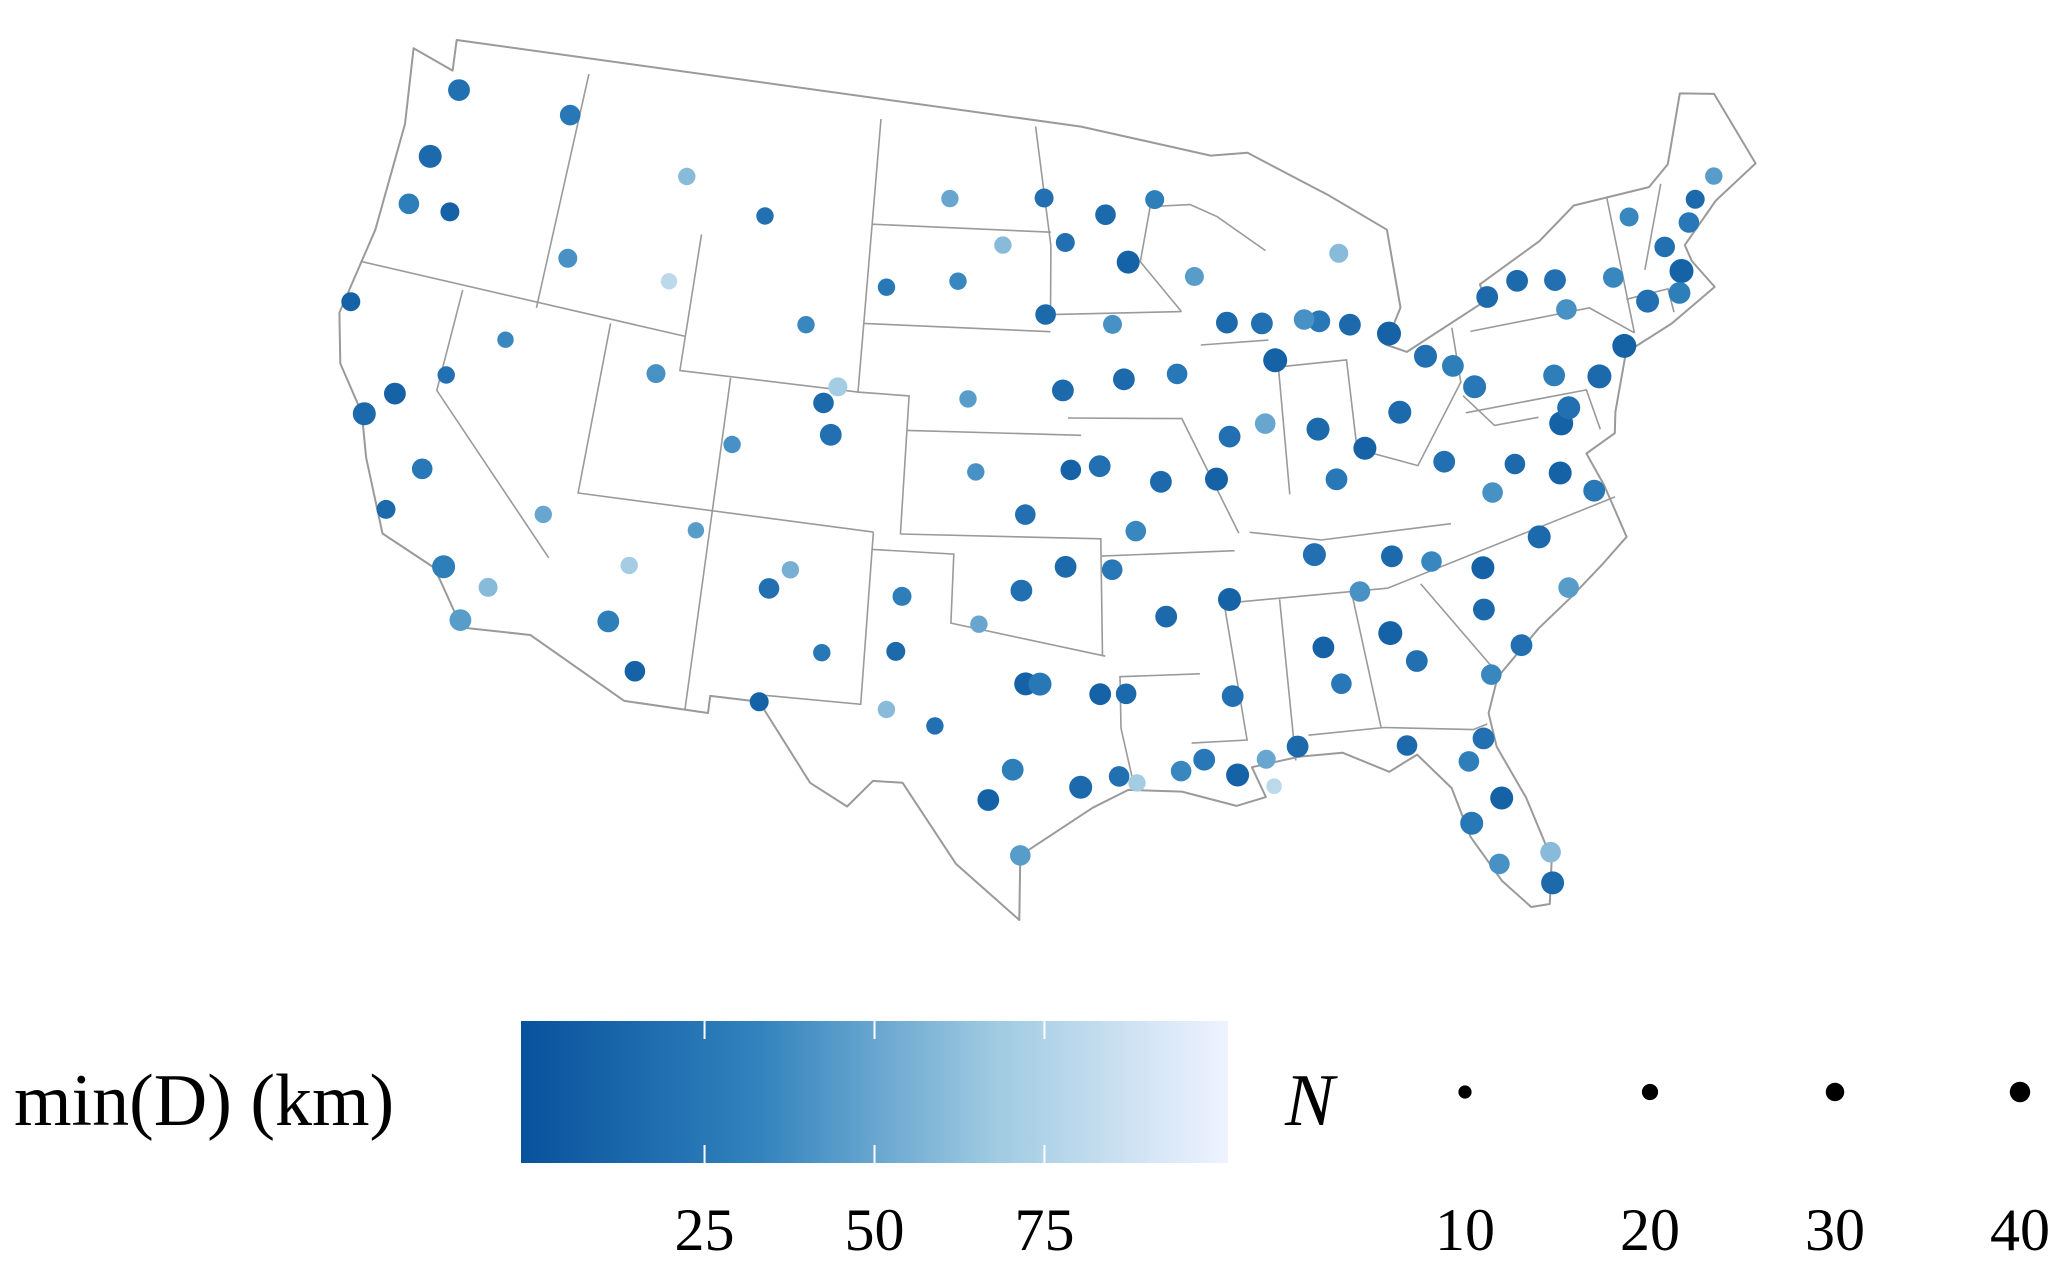 The height and width of the screenshot is (1270, 2067). What do you see at coordinates (1650, 1230) in the screenshot?
I see `size-legend-label: 20` at bounding box center [1650, 1230].